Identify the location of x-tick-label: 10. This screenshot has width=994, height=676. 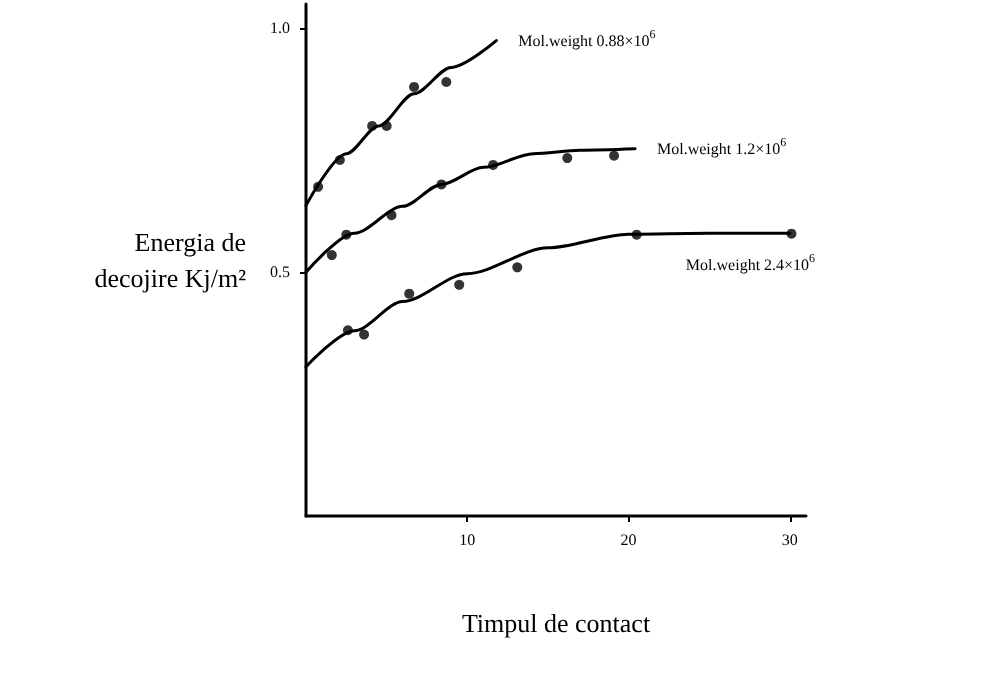
(467, 540).